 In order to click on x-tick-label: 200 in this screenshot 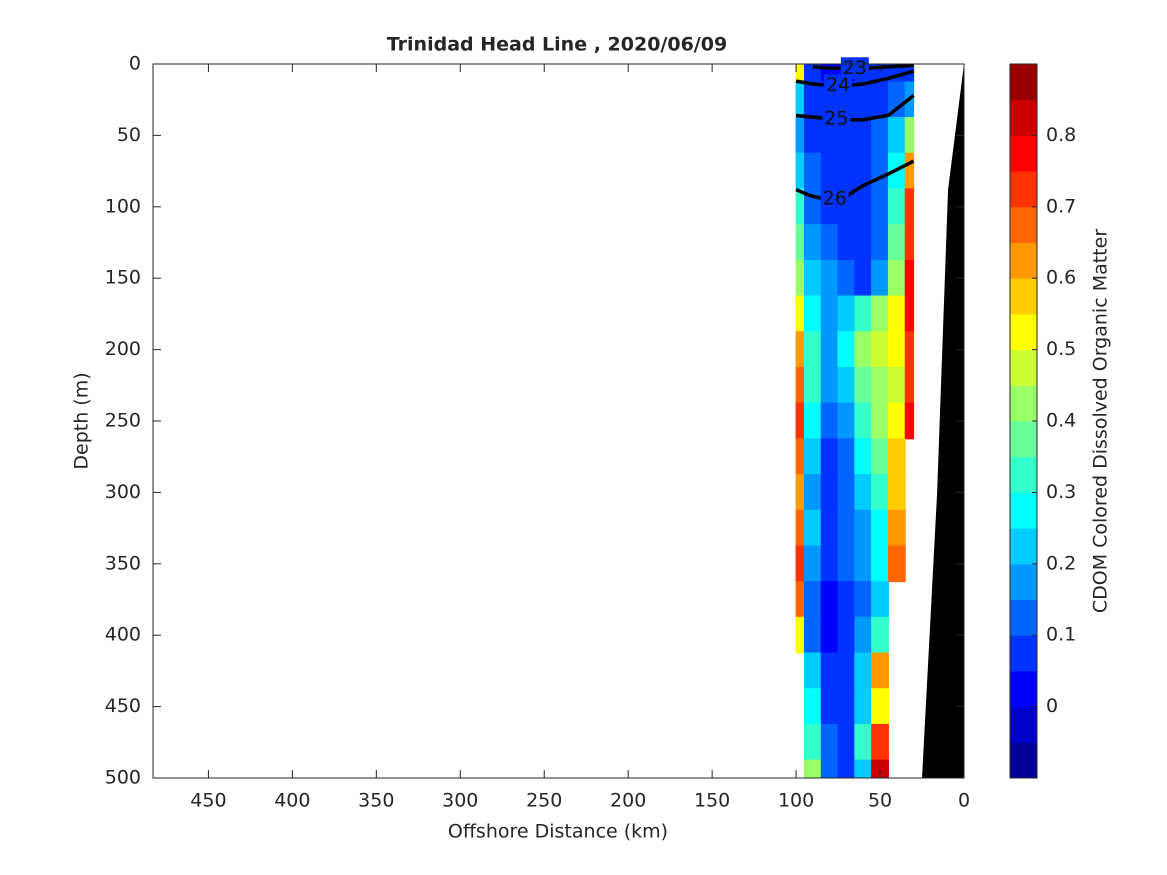, I will do `click(628, 801)`.